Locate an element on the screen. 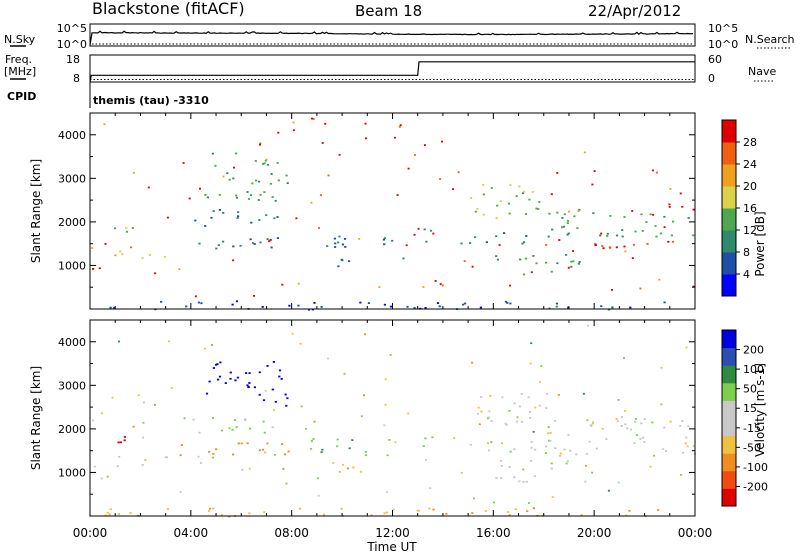 The image size is (800, 554). cpid-text: themis (tau) -3310 is located at coordinates (151, 100).